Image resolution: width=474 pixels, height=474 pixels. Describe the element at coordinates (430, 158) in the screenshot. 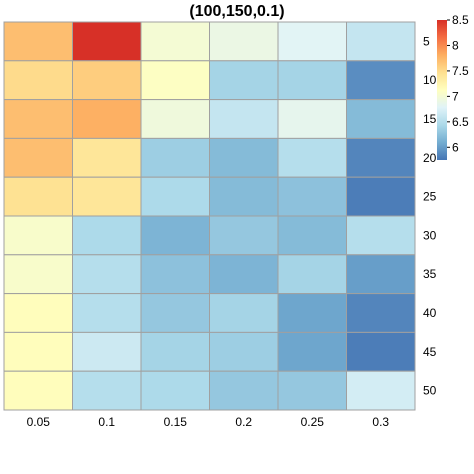

I see `row-label: 20` at that location.